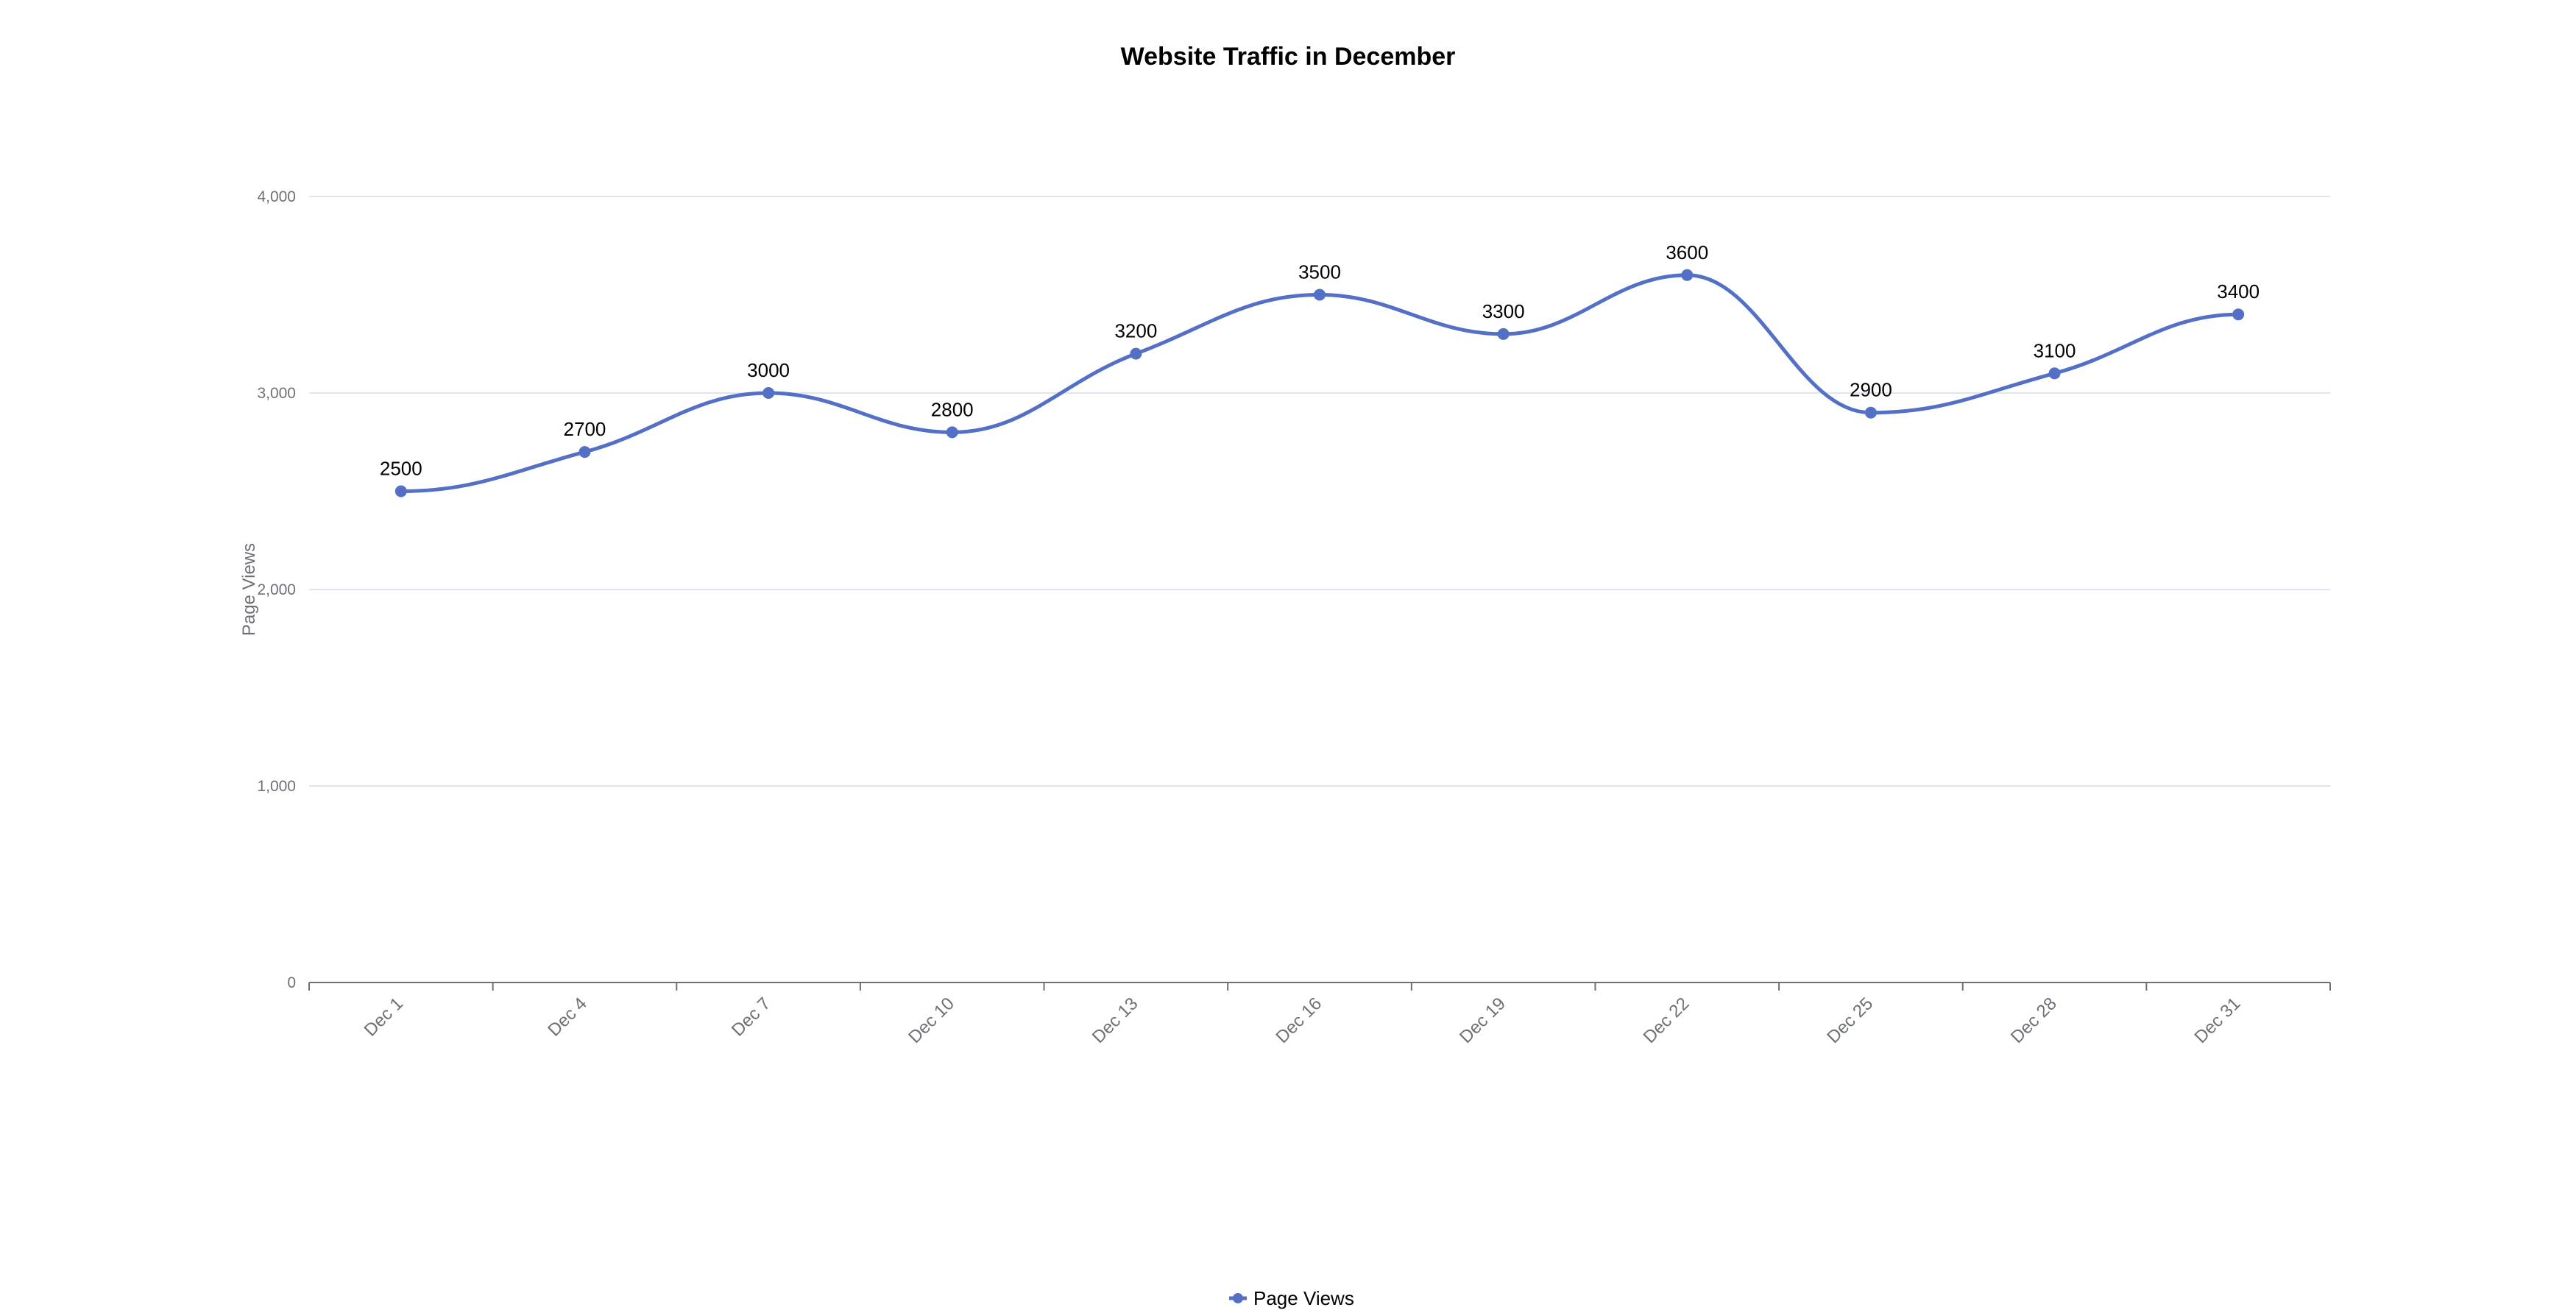  I want to click on data-label: 2800, so click(952, 409).